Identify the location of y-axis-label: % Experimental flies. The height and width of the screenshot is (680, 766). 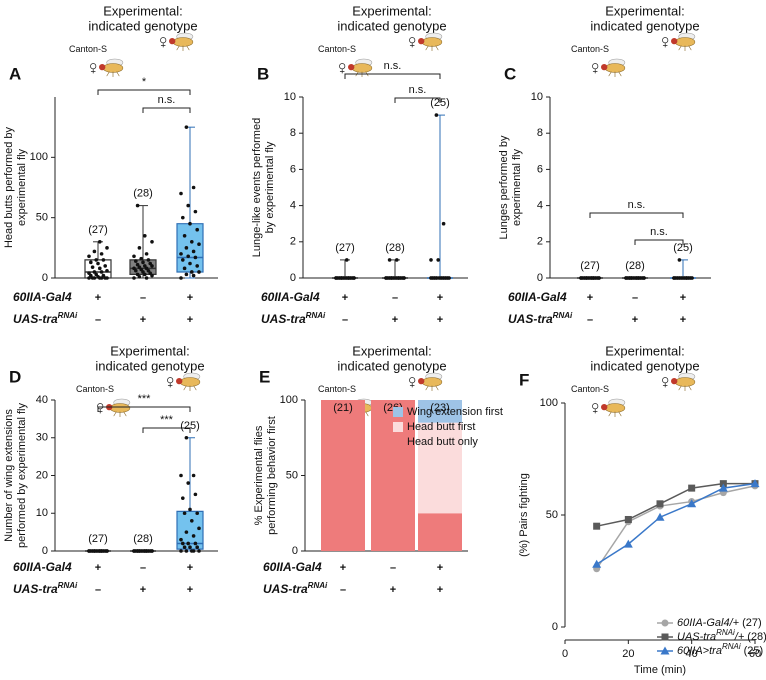
(259, 475).